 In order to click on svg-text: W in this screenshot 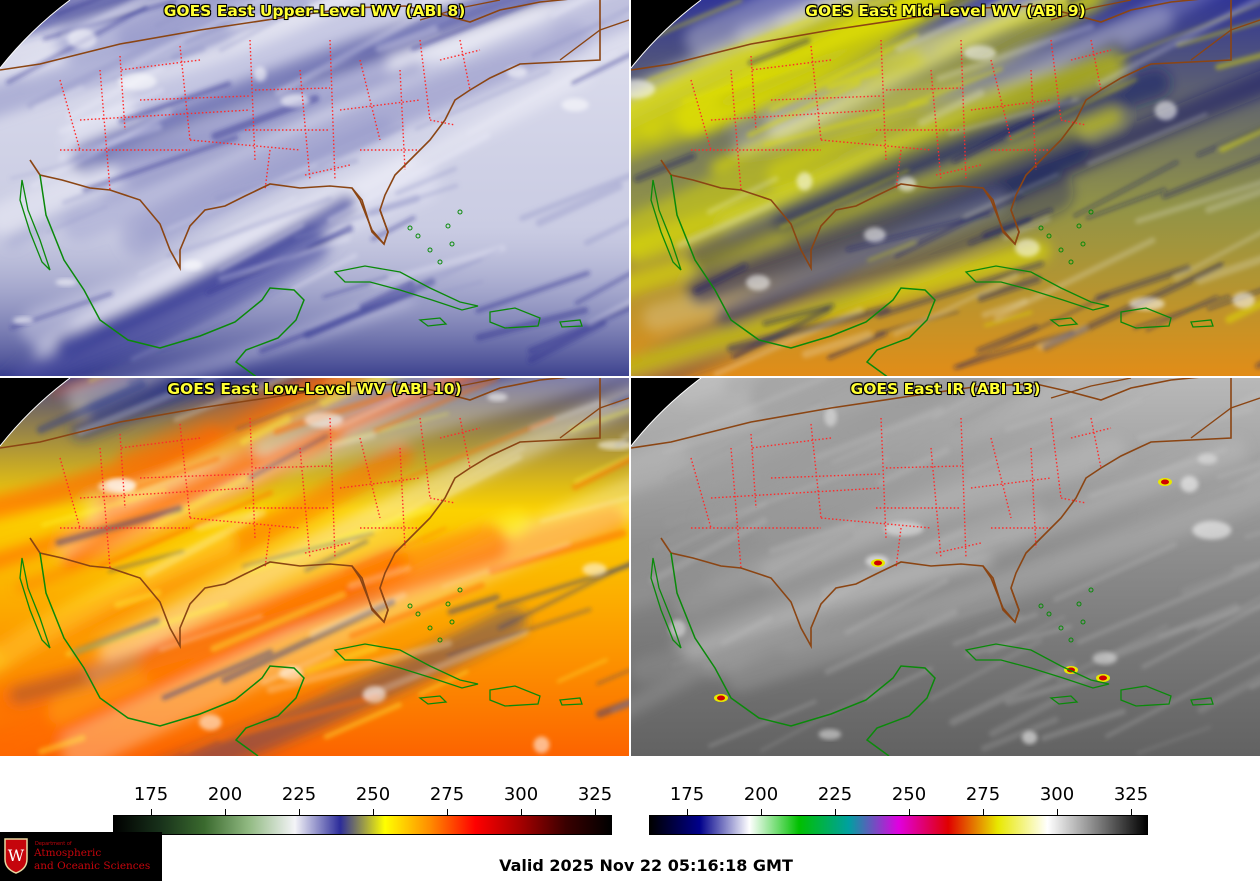, I will do `click(16, 855)`.